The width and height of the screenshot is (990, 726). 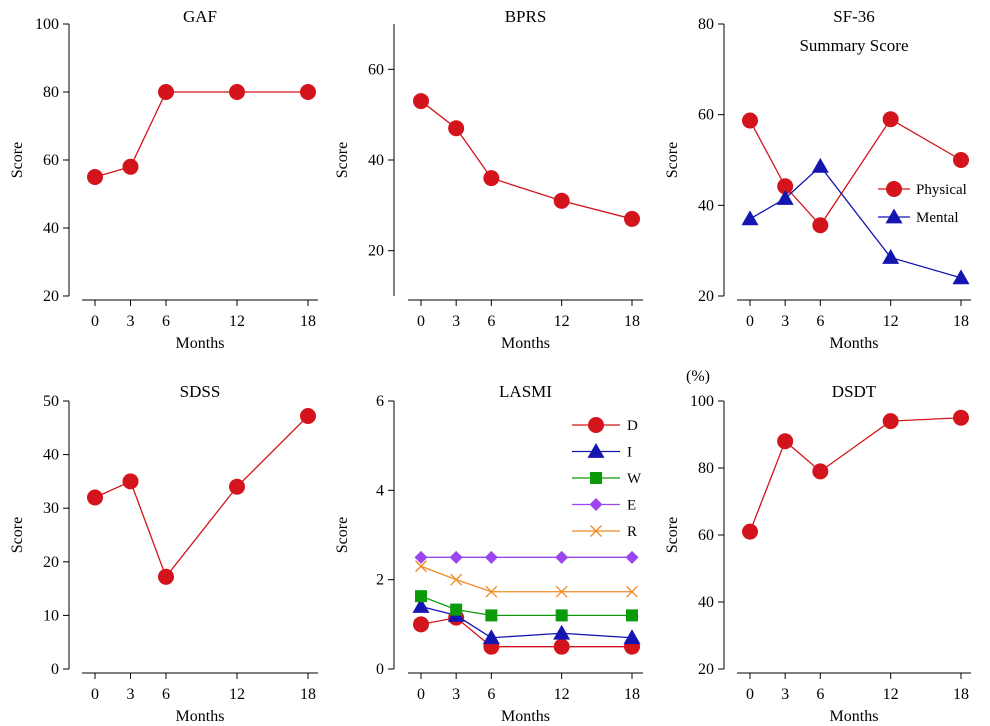 What do you see at coordinates (163, 553) in the screenshot?
I see `panel-sdss: SDSS 0 10 20 30 40 50 Score 0 3 6 12 18 Months` at bounding box center [163, 553].